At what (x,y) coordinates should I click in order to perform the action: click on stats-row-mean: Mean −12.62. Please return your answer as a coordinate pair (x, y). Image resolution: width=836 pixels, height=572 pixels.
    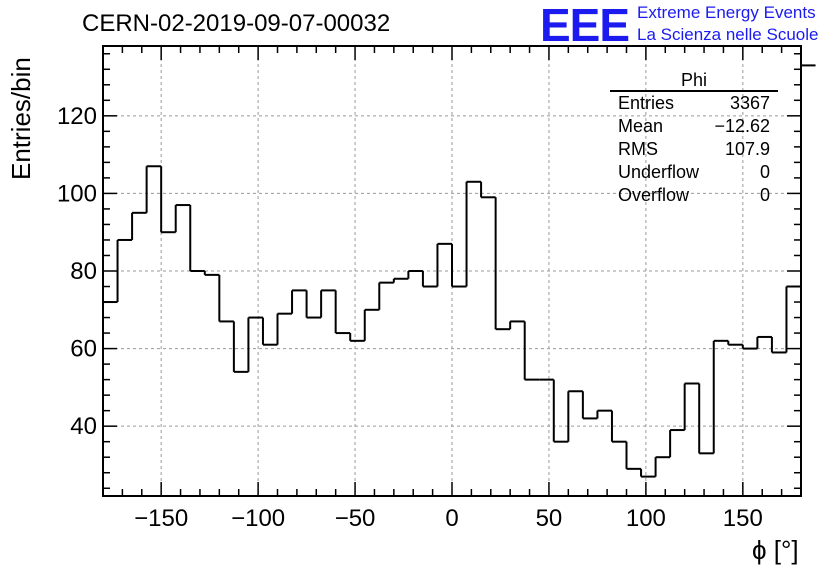
    Looking at the image, I should click on (694, 126).